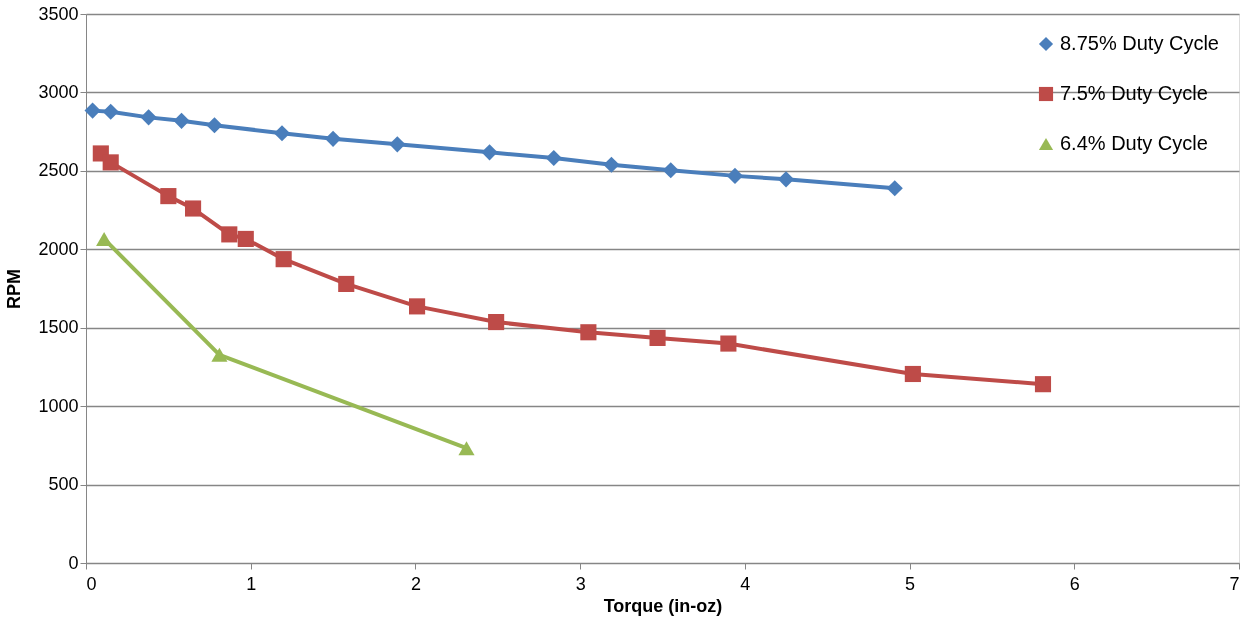 This screenshot has width=1255, height=626. What do you see at coordinates (580, 583) in the screenshot?
I see `x-tick-label: 3` at bounding box center [580, 583].